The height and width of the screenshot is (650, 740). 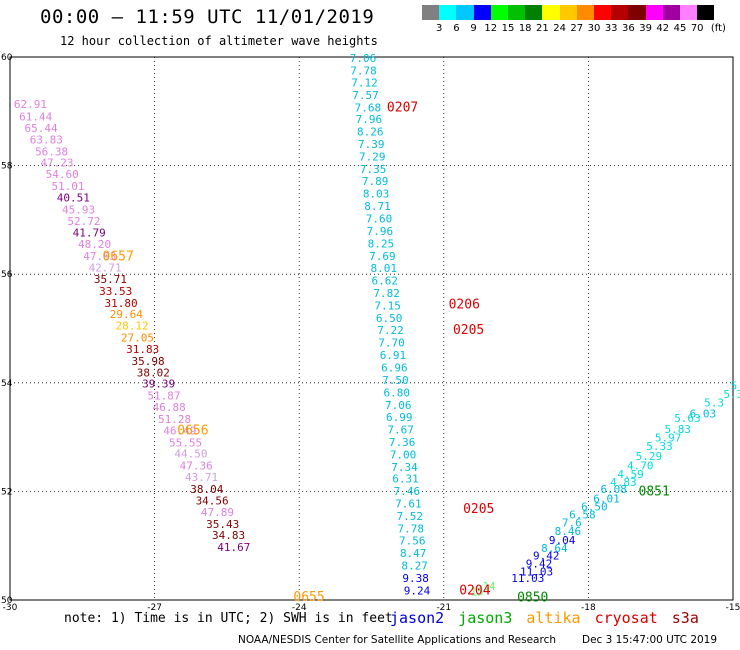 I want to click on colorbar-tick-label: 30, so click(x=594, y=28).